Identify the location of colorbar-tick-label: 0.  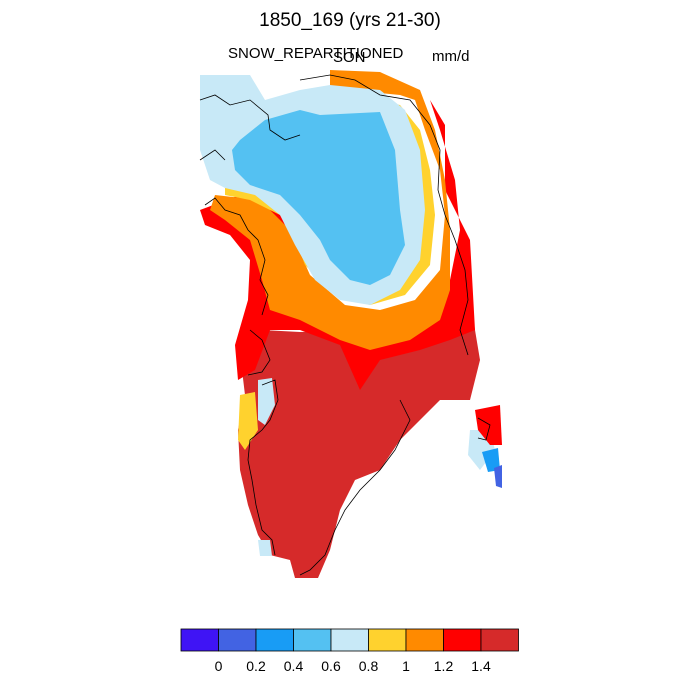
(219, 666).